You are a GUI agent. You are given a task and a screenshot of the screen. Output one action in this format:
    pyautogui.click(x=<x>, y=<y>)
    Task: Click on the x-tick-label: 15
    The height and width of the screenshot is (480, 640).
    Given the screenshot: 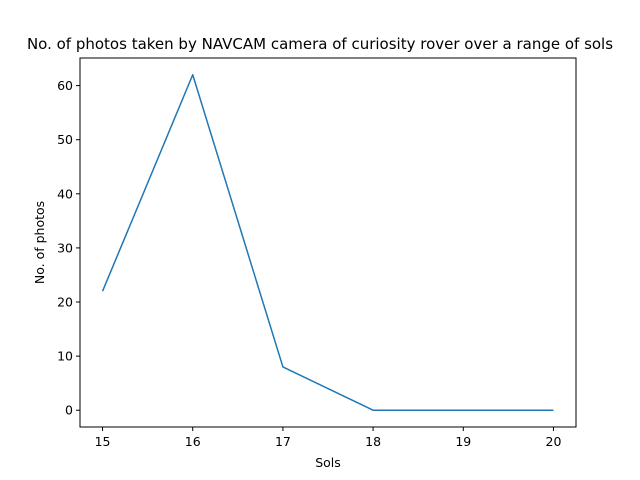 What is the action you would take?
    pyautogui.click(x=103, y=441)
    